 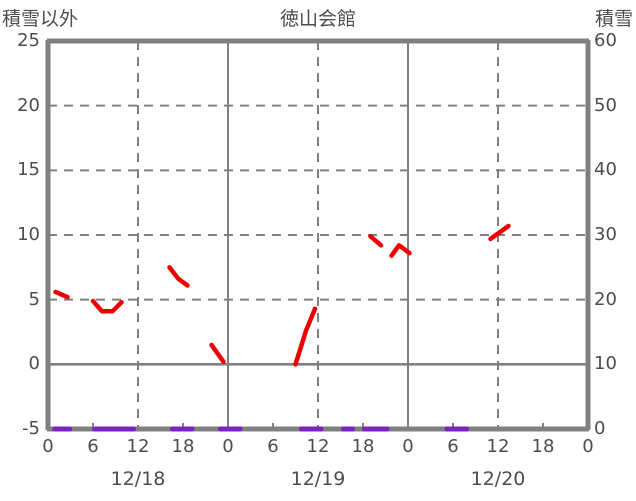 I want to click on left-axis-unit-label: 積雪以外, so click(x=40, y=19).